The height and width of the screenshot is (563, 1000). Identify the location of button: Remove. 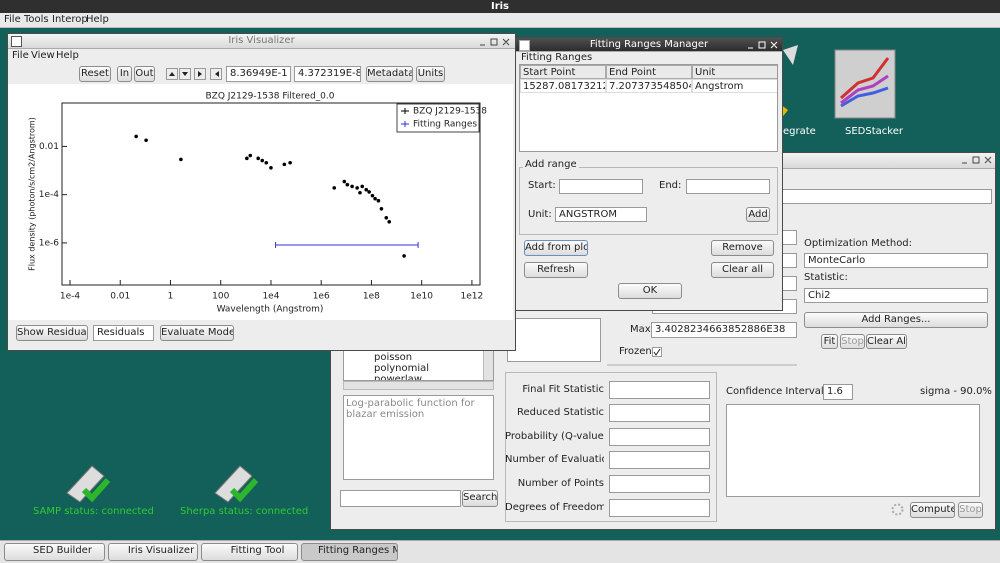
(742, 248).